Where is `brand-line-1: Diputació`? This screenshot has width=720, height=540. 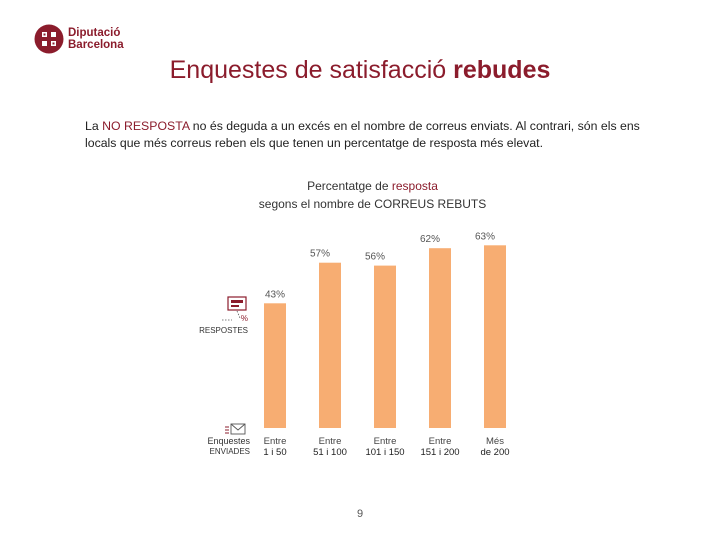
brand-line-1: Diputació is located at coordinates (94, 33).